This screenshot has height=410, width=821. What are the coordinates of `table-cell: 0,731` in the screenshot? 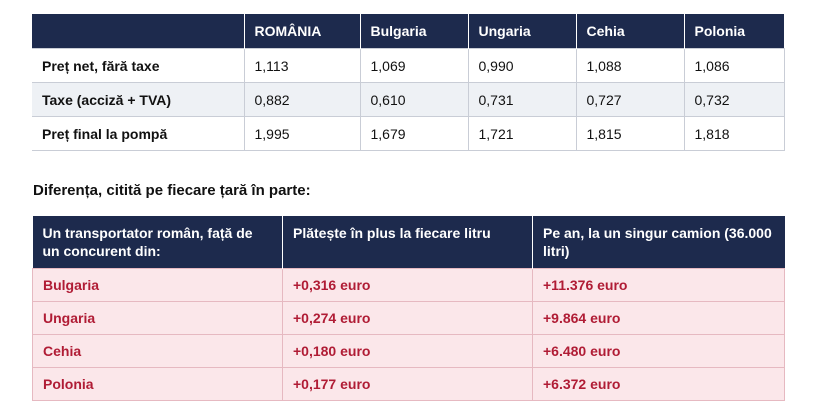 It's located at (521, 99).